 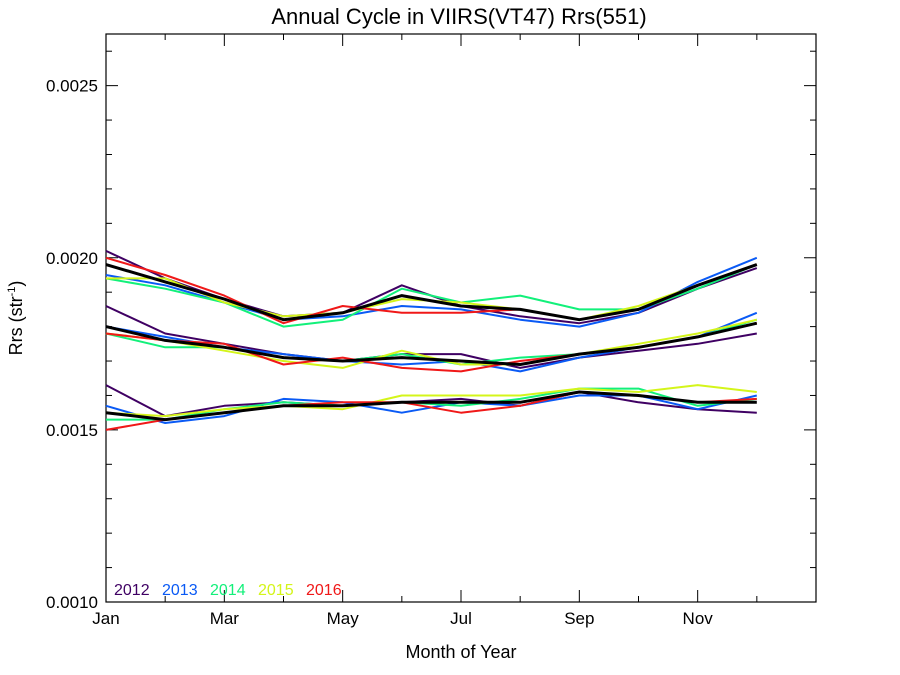 What do you see at coordinates (12, 292) in the screenshot?
I see `y-axis-title-superscript: -1` at bounding box center [12, 292].